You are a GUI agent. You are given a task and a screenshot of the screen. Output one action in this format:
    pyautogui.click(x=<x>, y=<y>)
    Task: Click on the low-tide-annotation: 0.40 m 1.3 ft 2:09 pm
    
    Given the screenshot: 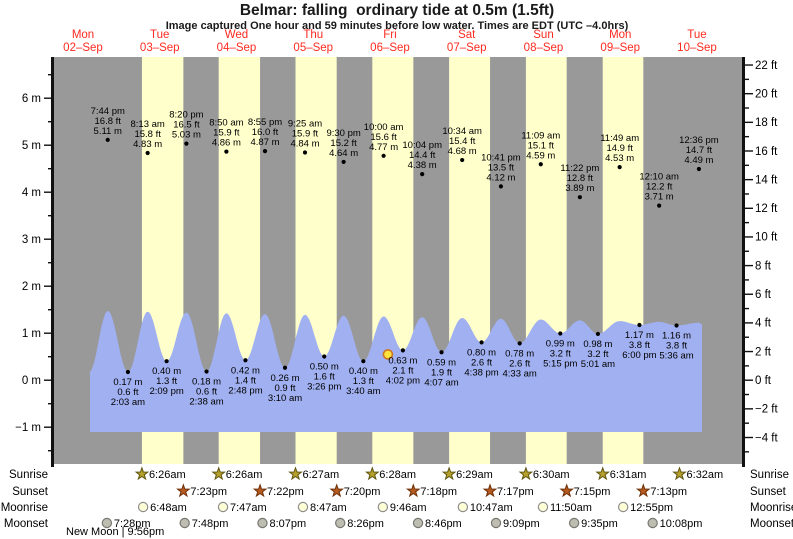 What is the action you would take?
    pyautogui.click(x=166, y=381)
    